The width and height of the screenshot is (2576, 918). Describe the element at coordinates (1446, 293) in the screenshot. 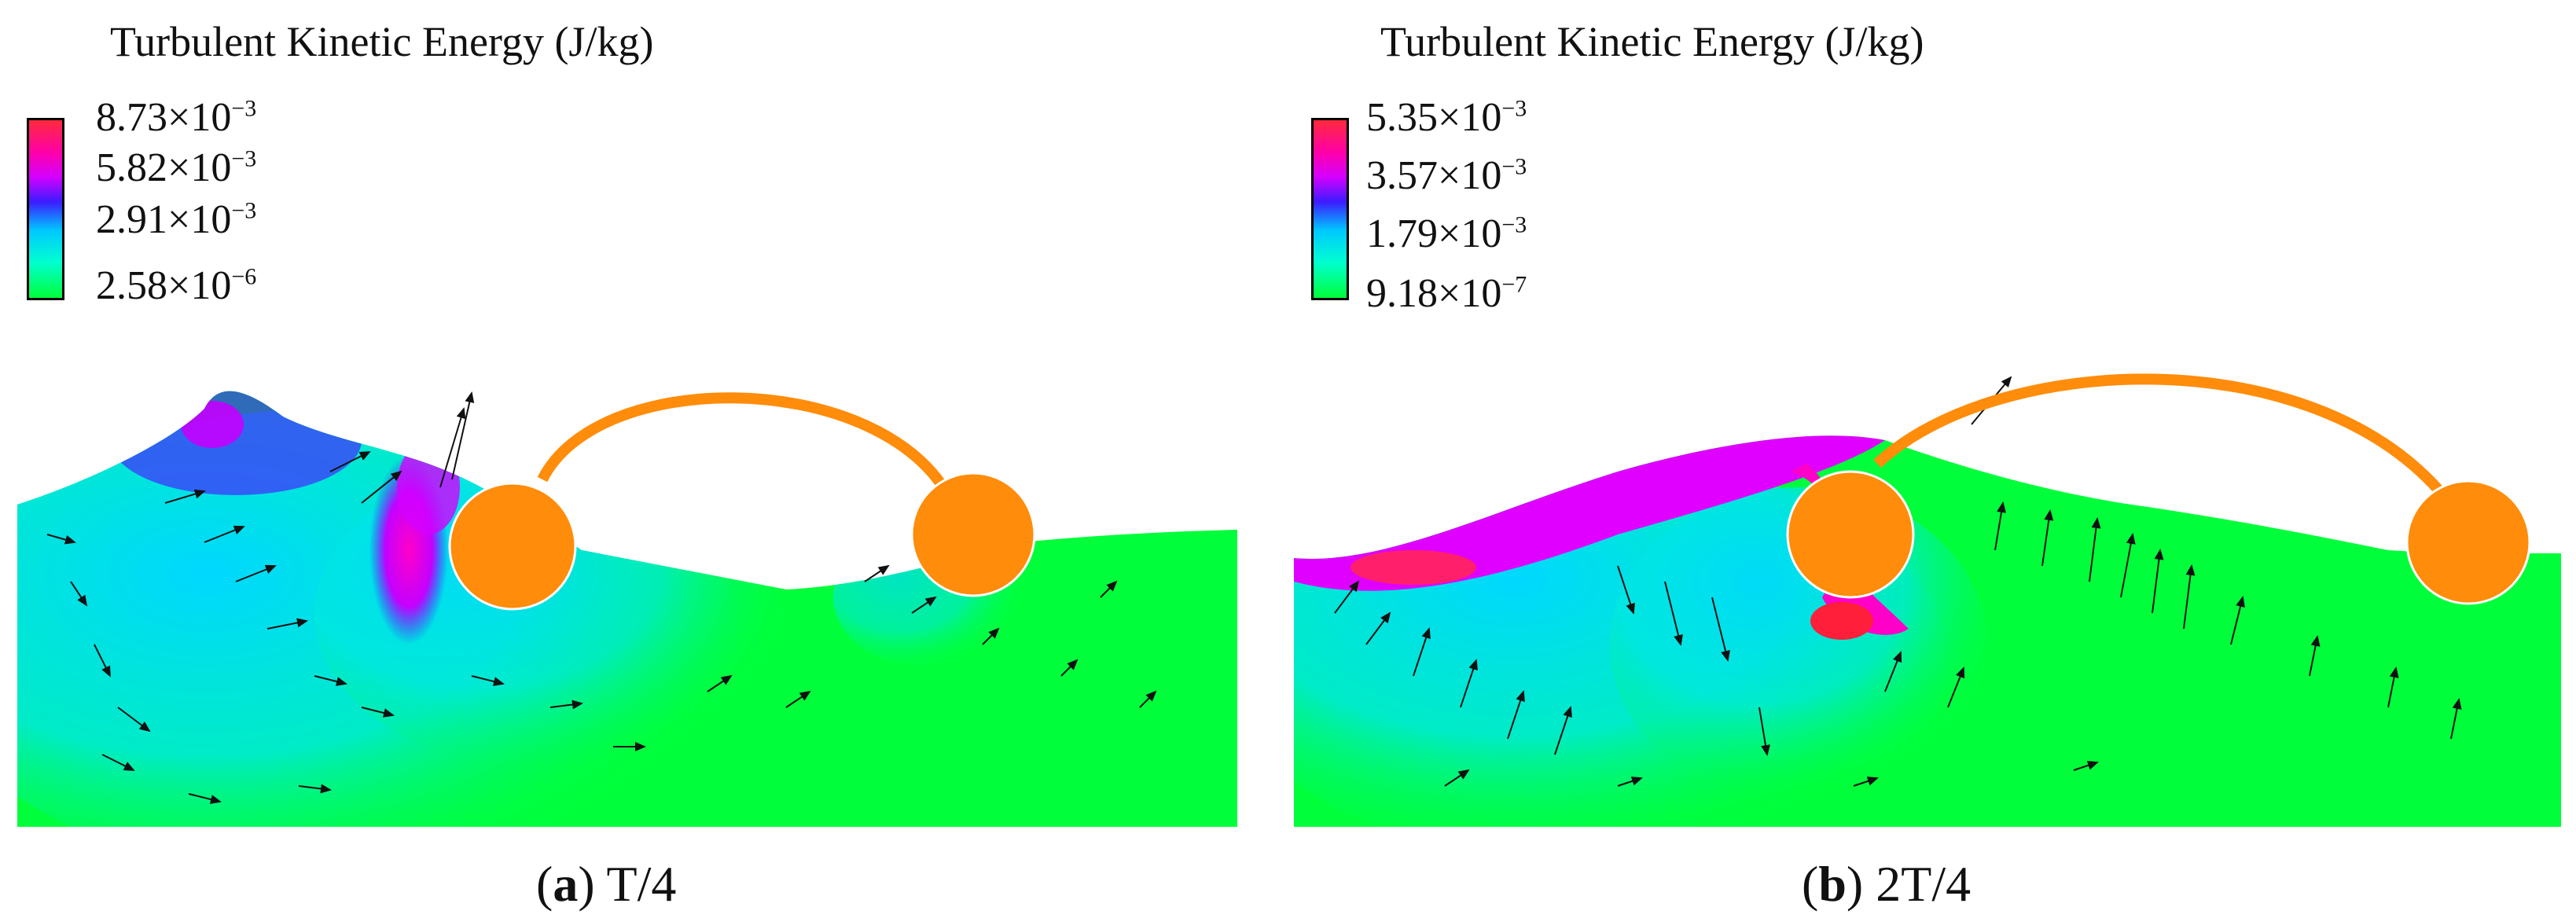

I see `colorbar-tick-min: 9.18×10⁻⁷` at that location.